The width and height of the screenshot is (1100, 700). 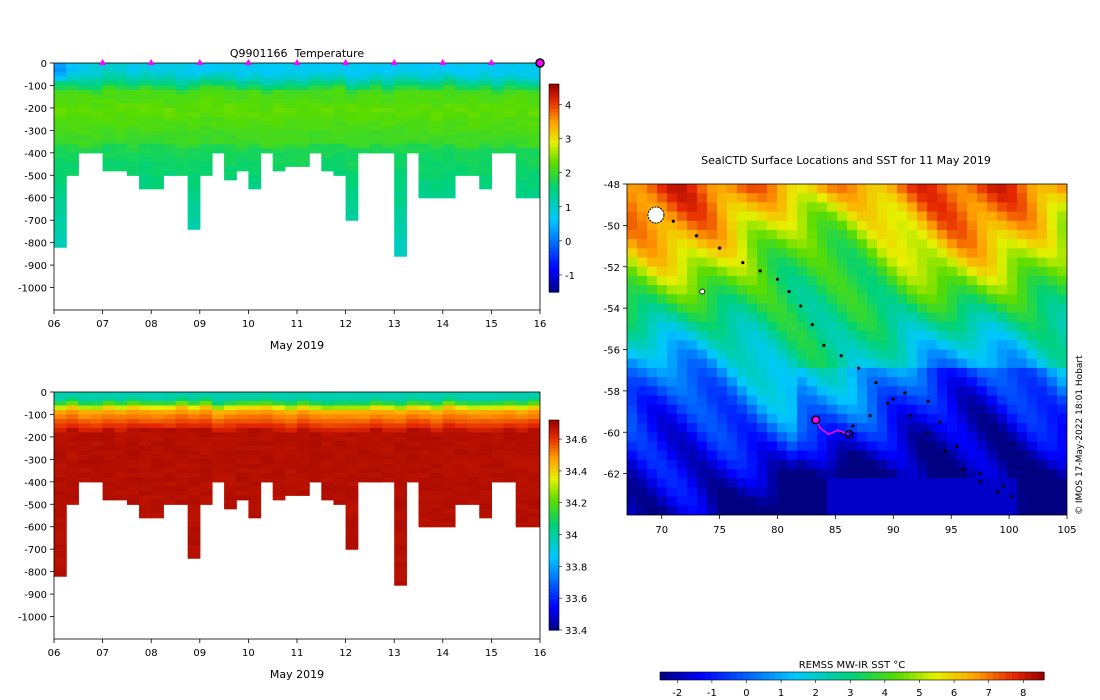 What do you see at coordinates (940, 422) in the screenshot?
I see `track-point` at bounding box center [940, 422].